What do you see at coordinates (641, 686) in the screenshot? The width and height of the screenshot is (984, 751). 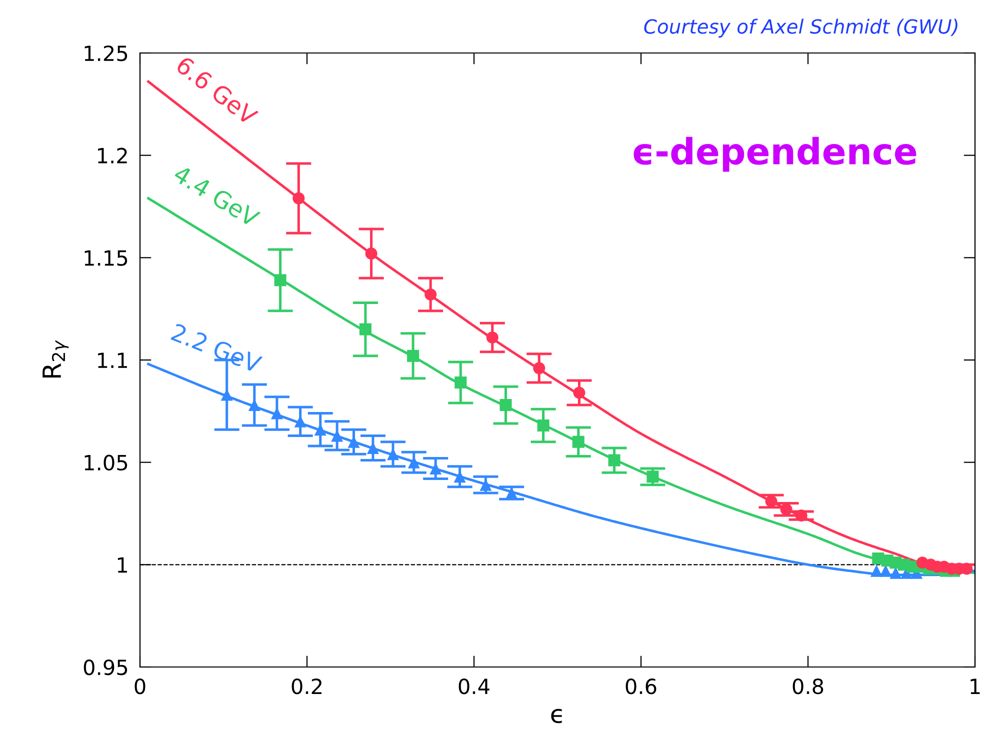 I see `x-tick-label: 0.6` at bounding box center [641, 686].